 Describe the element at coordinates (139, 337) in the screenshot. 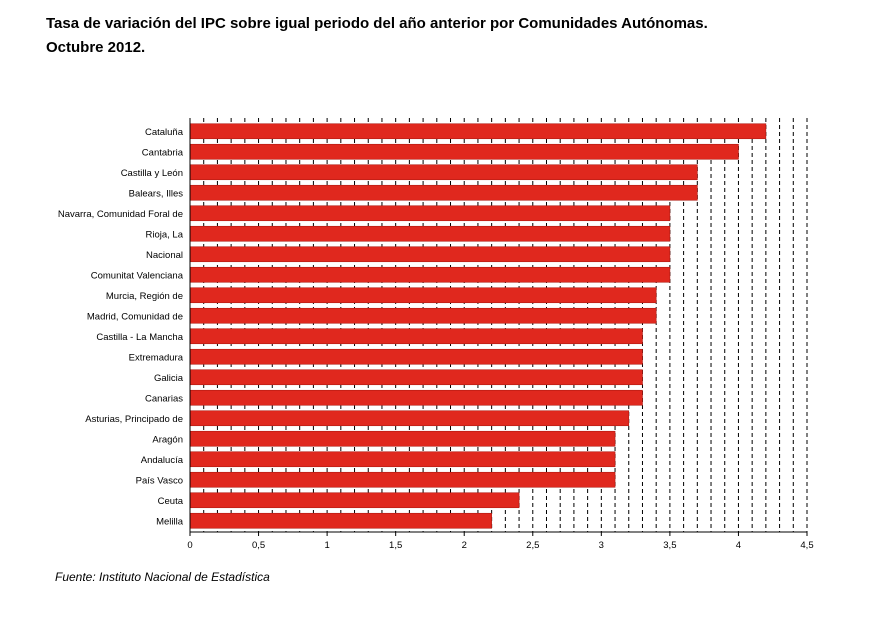

I see `category-label: Castilla - La Mancha` at that location.